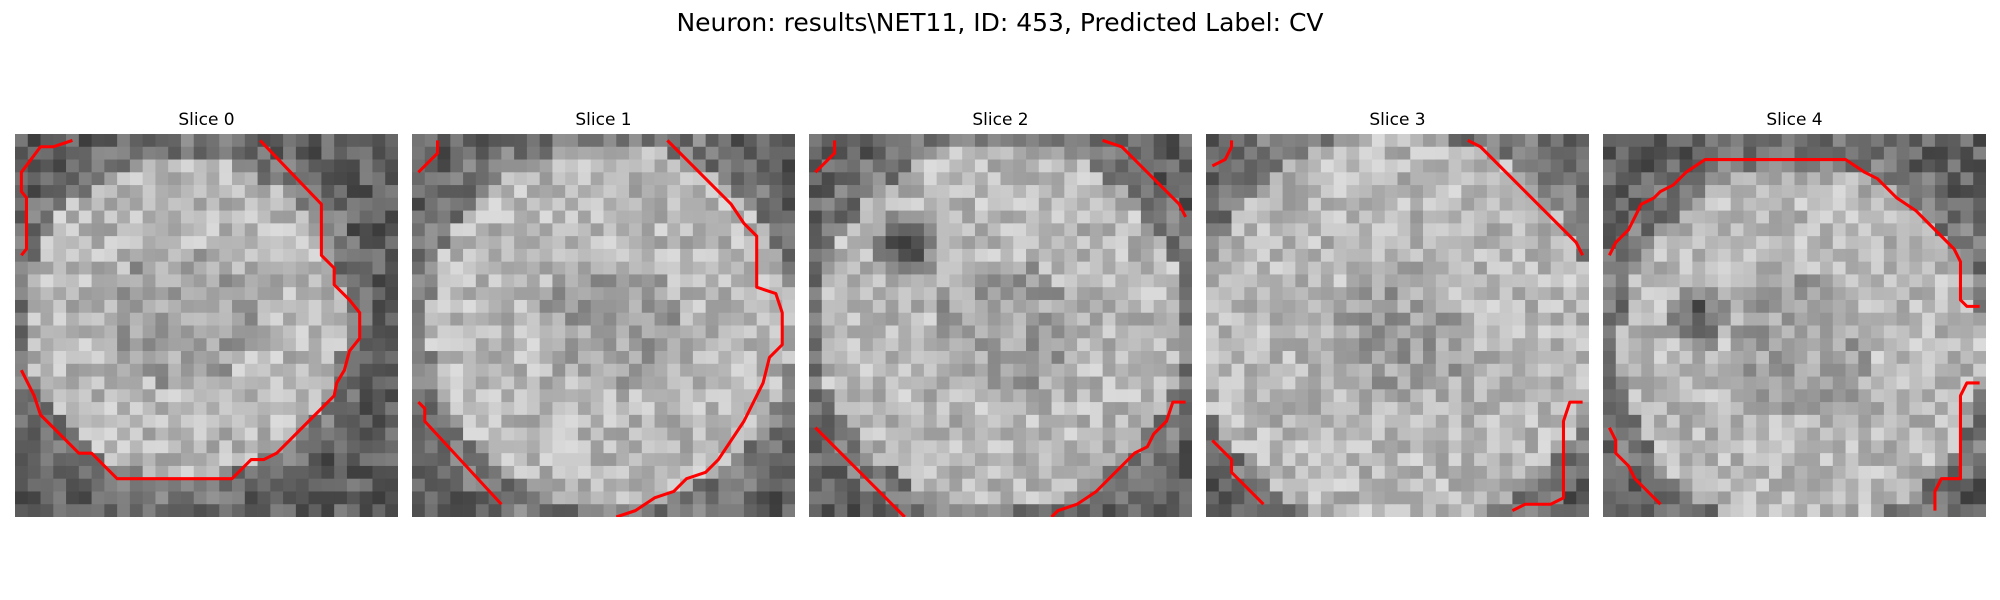  I want to click on slice-panel-1: Slice 1, so click(603, 314).